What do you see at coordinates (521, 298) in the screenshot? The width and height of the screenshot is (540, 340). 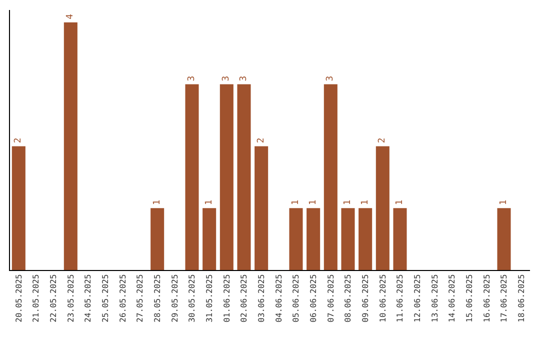 I see `x-tick-label: 18.06.2025` at bounding box center [521, 298].